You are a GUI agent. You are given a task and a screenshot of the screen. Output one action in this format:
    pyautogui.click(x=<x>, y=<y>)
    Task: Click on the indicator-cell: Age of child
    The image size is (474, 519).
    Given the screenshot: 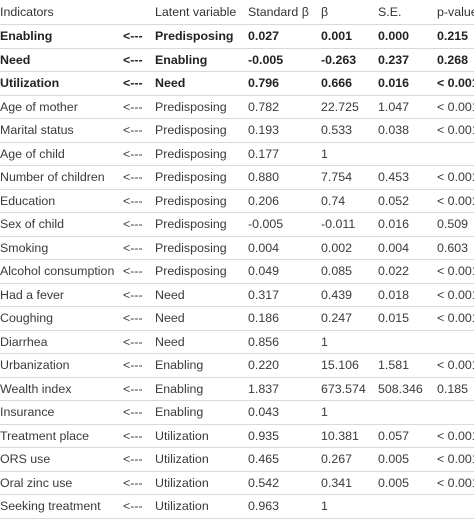 What is the action you would take?
    pyautogui.click(x=32, y=153)
    